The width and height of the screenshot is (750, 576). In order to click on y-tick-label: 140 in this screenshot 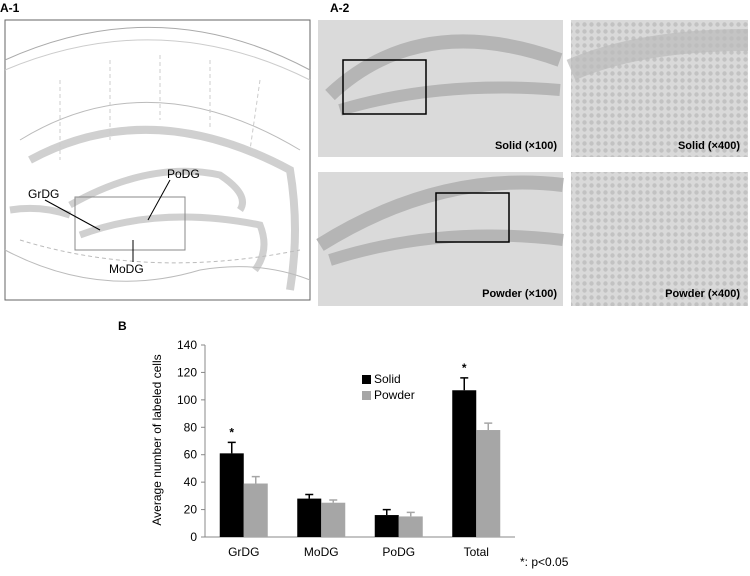, I will do `click(187, 345)`.